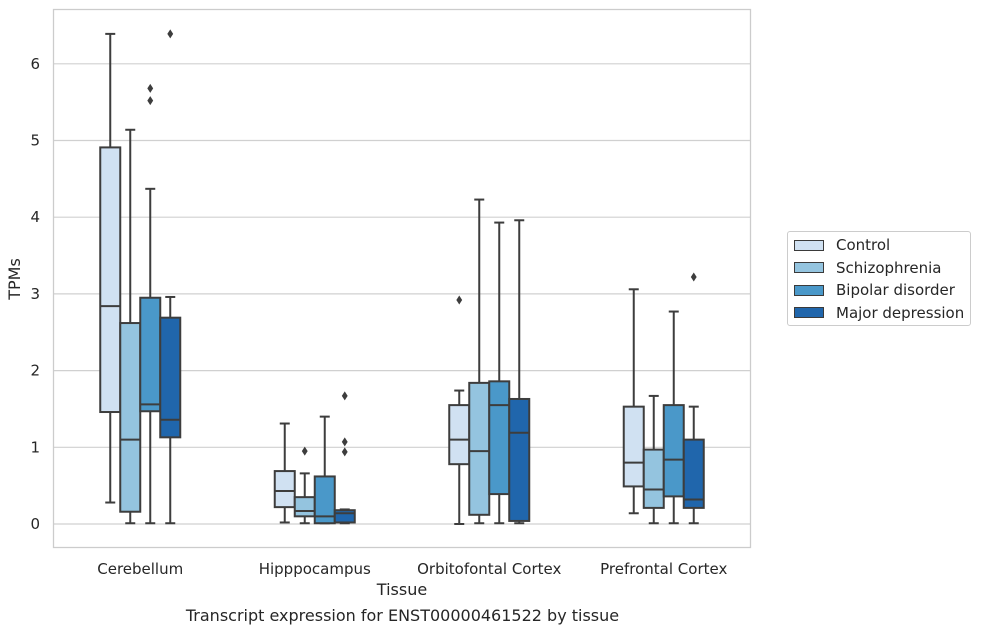 Image resolution: width=983 pixels, height=634 pixels. Describe the element at coordinates (489, 569) in the screenshot. I see `x-tick-label: Orbitofontal Cortex` at that location.